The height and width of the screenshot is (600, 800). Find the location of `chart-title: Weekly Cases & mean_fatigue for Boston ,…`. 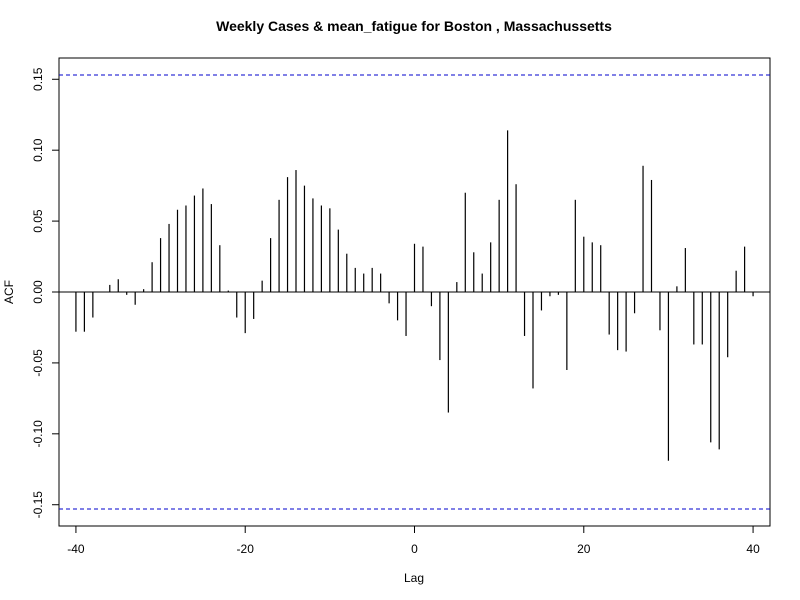

chart-title: Weekly Cases & mean_fatigue for Boston ,… is located at coordinates (414, 26).